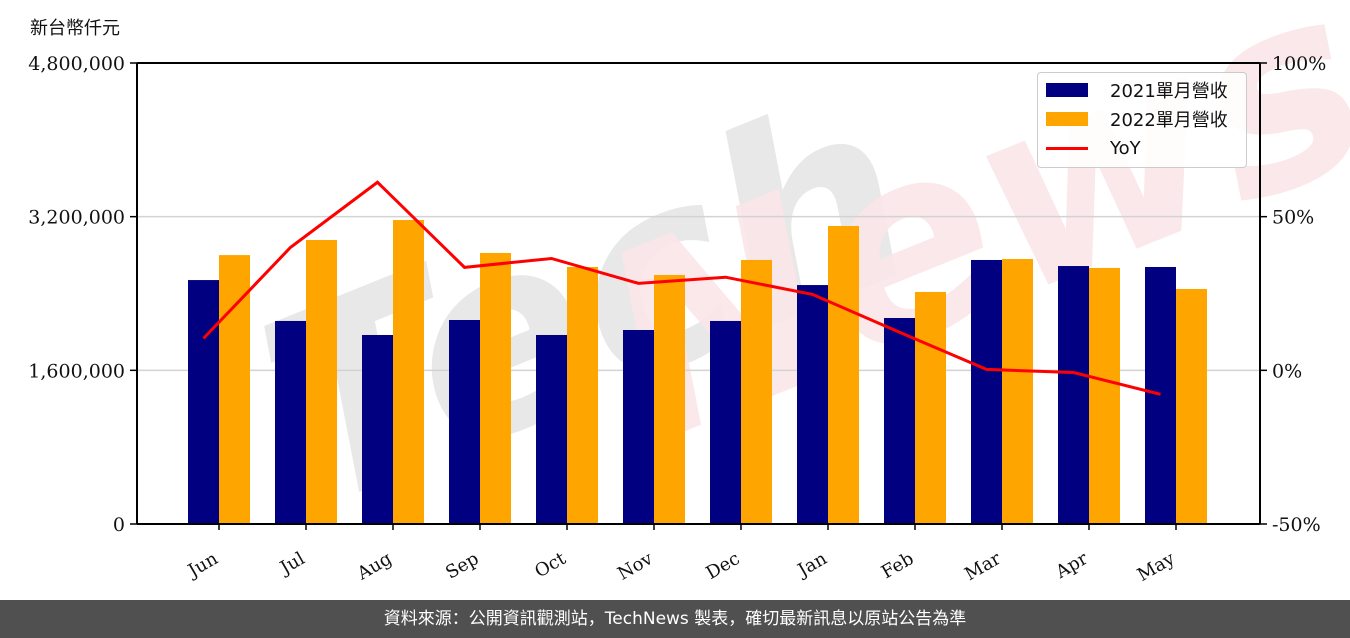 Image resolution: width=1350 pixels, height=638 pixels. I want to click on x-axis-tick-label: Feb, so click(898, 565).